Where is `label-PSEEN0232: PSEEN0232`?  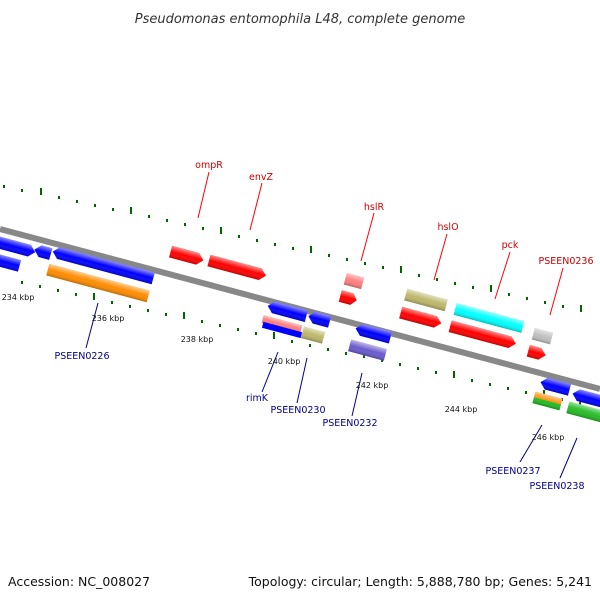 label-PSEEN0232: PSEEN0232 is located at coordinates (349, 423).